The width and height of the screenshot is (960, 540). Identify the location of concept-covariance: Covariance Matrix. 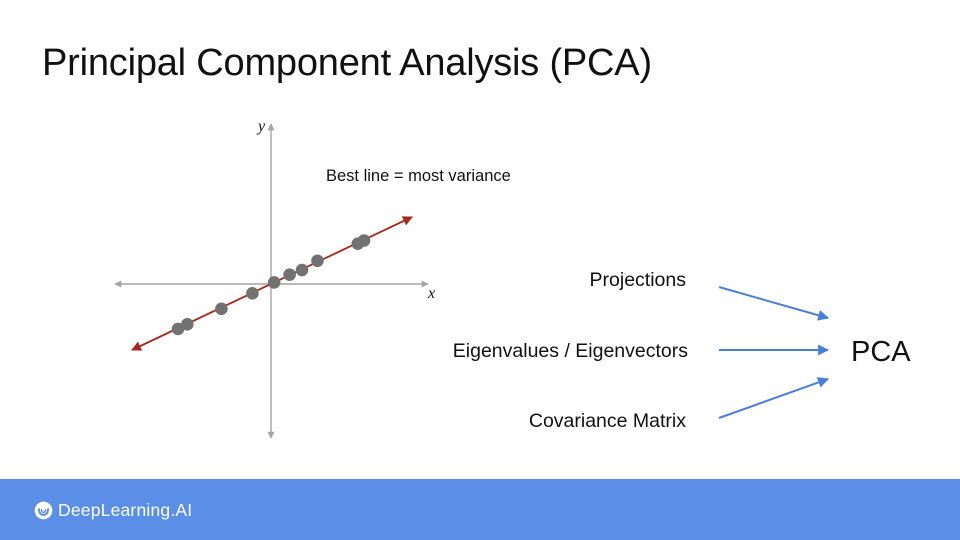
(607, 421).